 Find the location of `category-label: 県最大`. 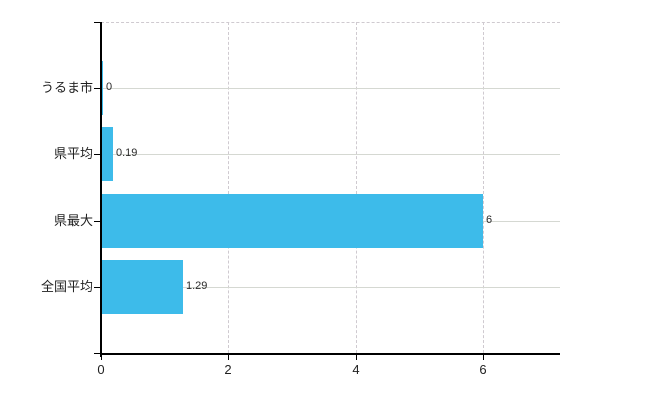

category-label: 県最大 is located at coordinates (73, 220).